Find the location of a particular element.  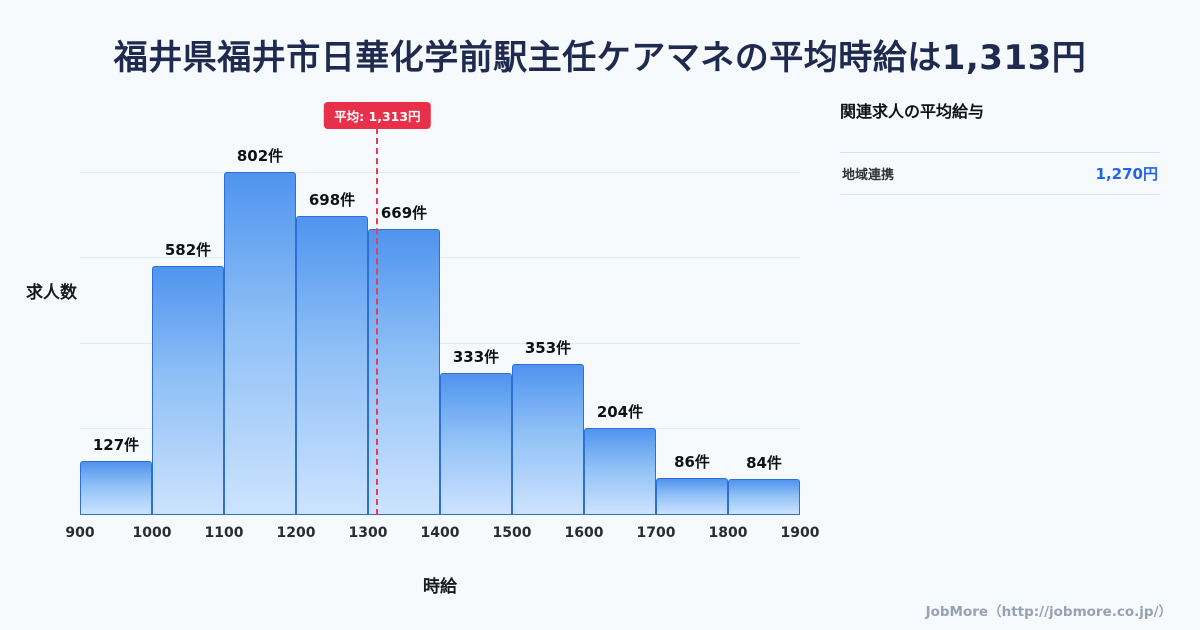

y-axis-label: 求人数 is located at coordinates (51, 293).